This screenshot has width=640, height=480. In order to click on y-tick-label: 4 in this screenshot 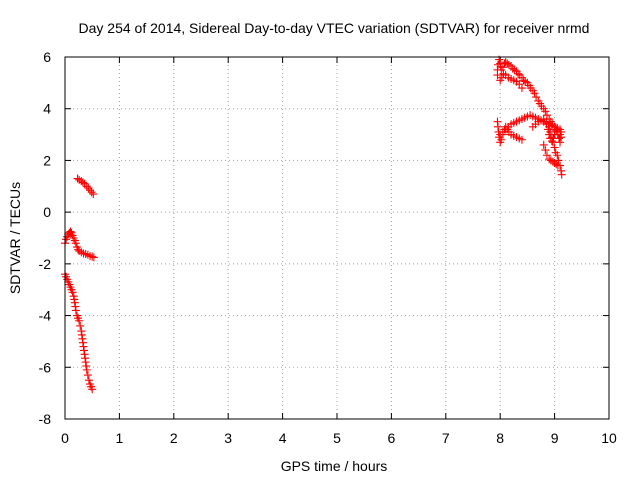, I will do `click(47, 109)`.